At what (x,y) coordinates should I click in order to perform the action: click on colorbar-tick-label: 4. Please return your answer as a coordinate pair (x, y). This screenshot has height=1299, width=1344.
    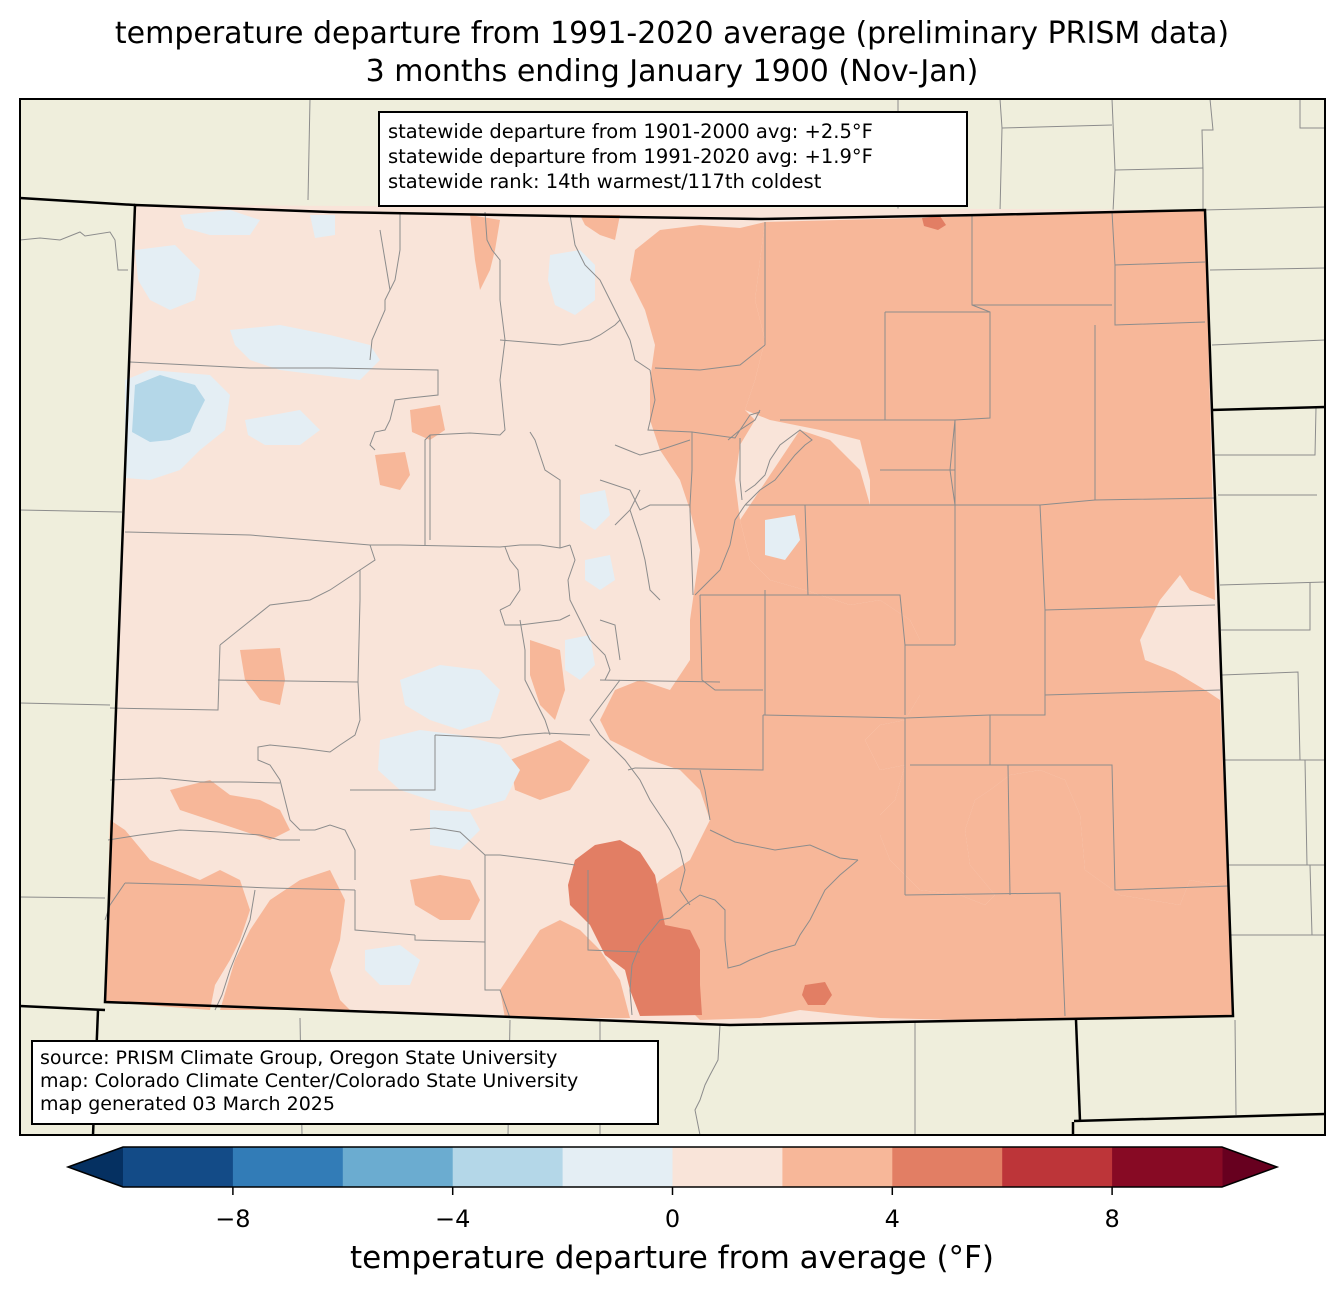
    Looking at the image, I should click on (892, 1219).